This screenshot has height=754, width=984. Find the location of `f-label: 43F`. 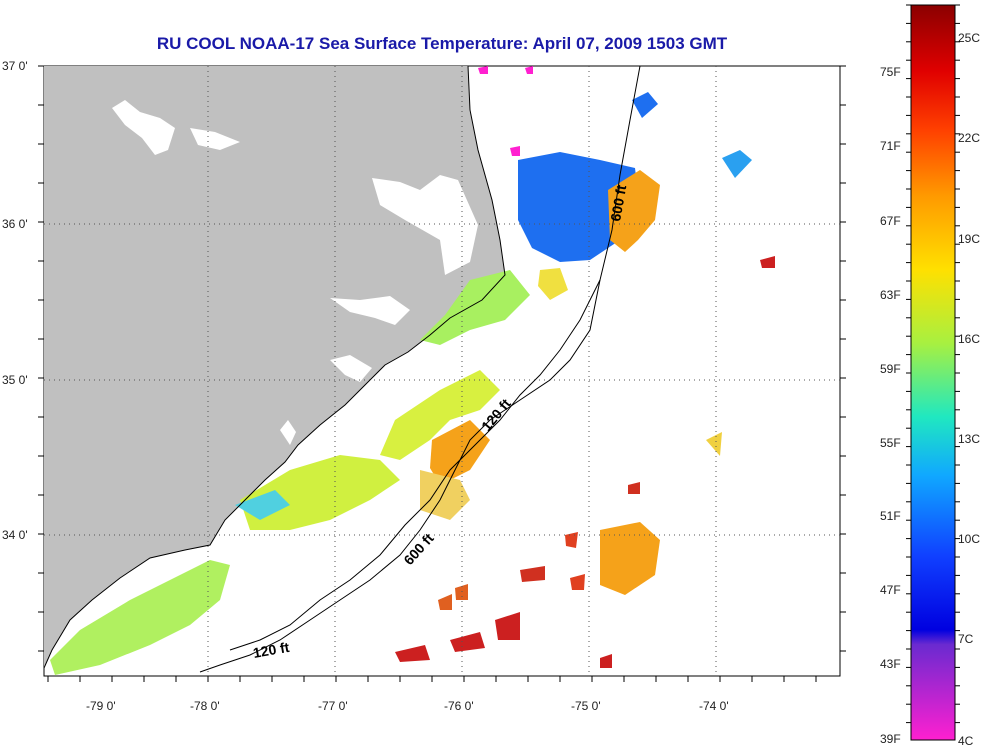

f-label: 43F is located at coordinates (890, 664).